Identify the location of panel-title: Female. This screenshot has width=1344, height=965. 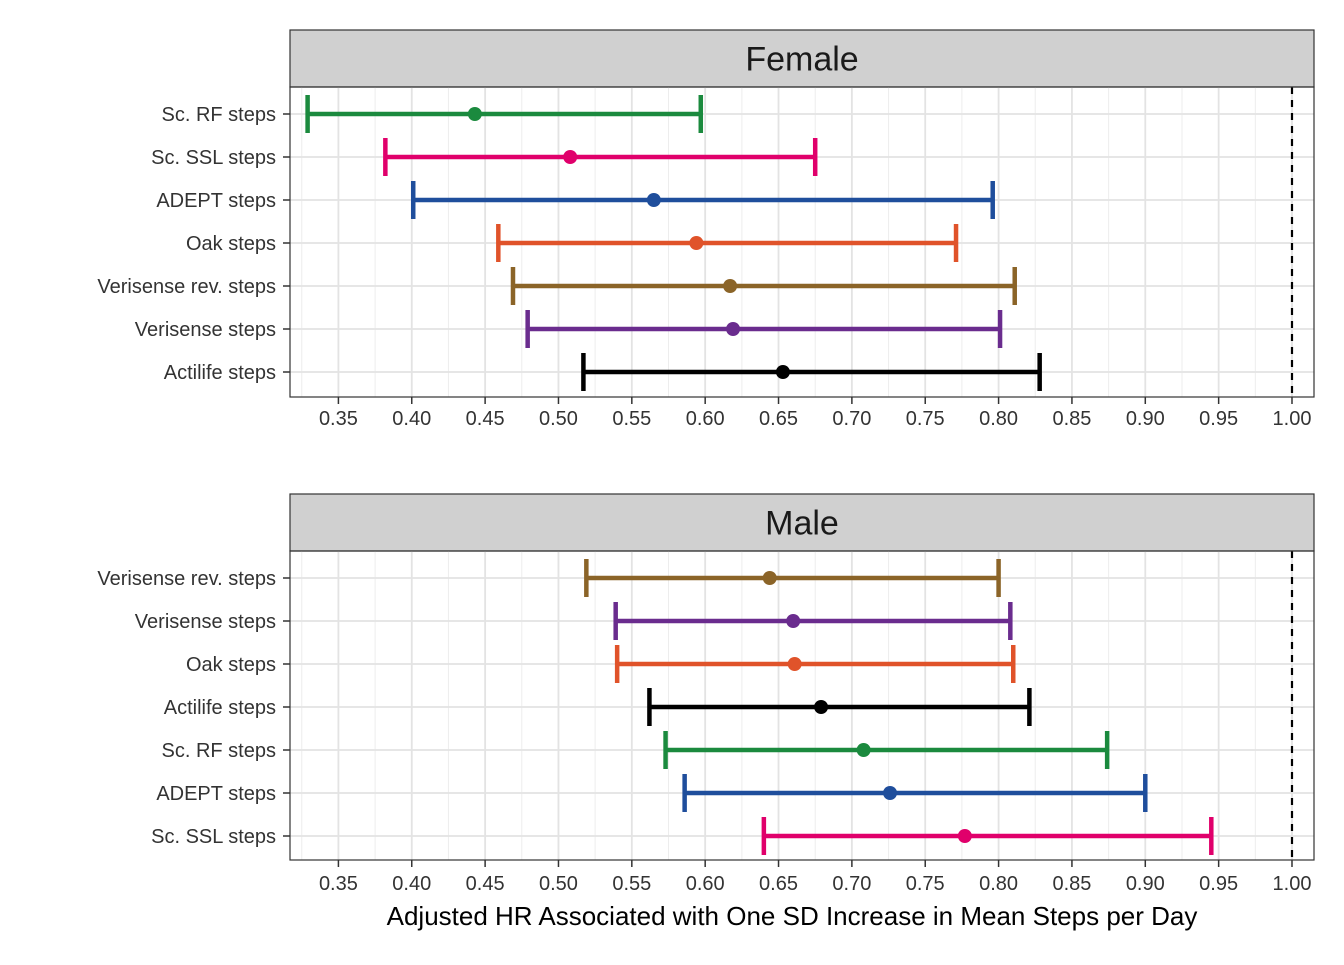
(801, 60).